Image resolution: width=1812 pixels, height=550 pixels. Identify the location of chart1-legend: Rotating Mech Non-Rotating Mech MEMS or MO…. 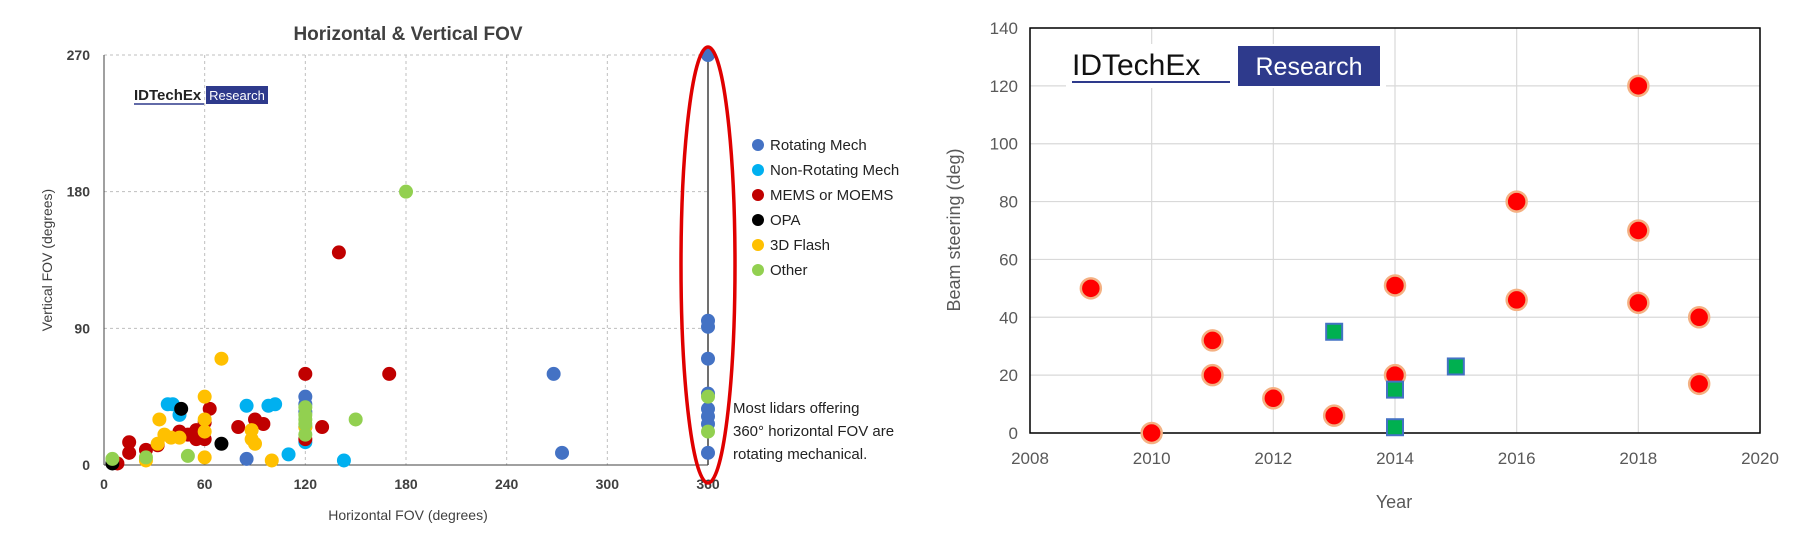
(825, 208).